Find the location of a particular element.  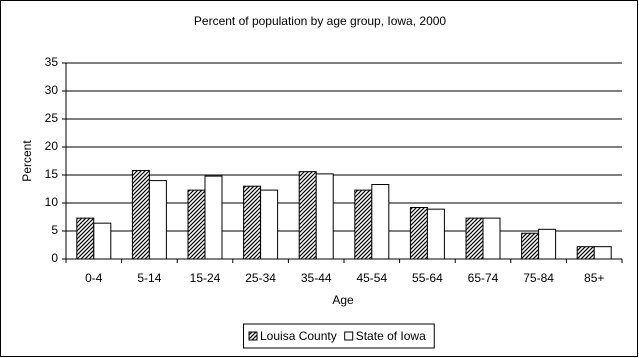

y-tick-label: 20 is located at coordinates (52, 146).